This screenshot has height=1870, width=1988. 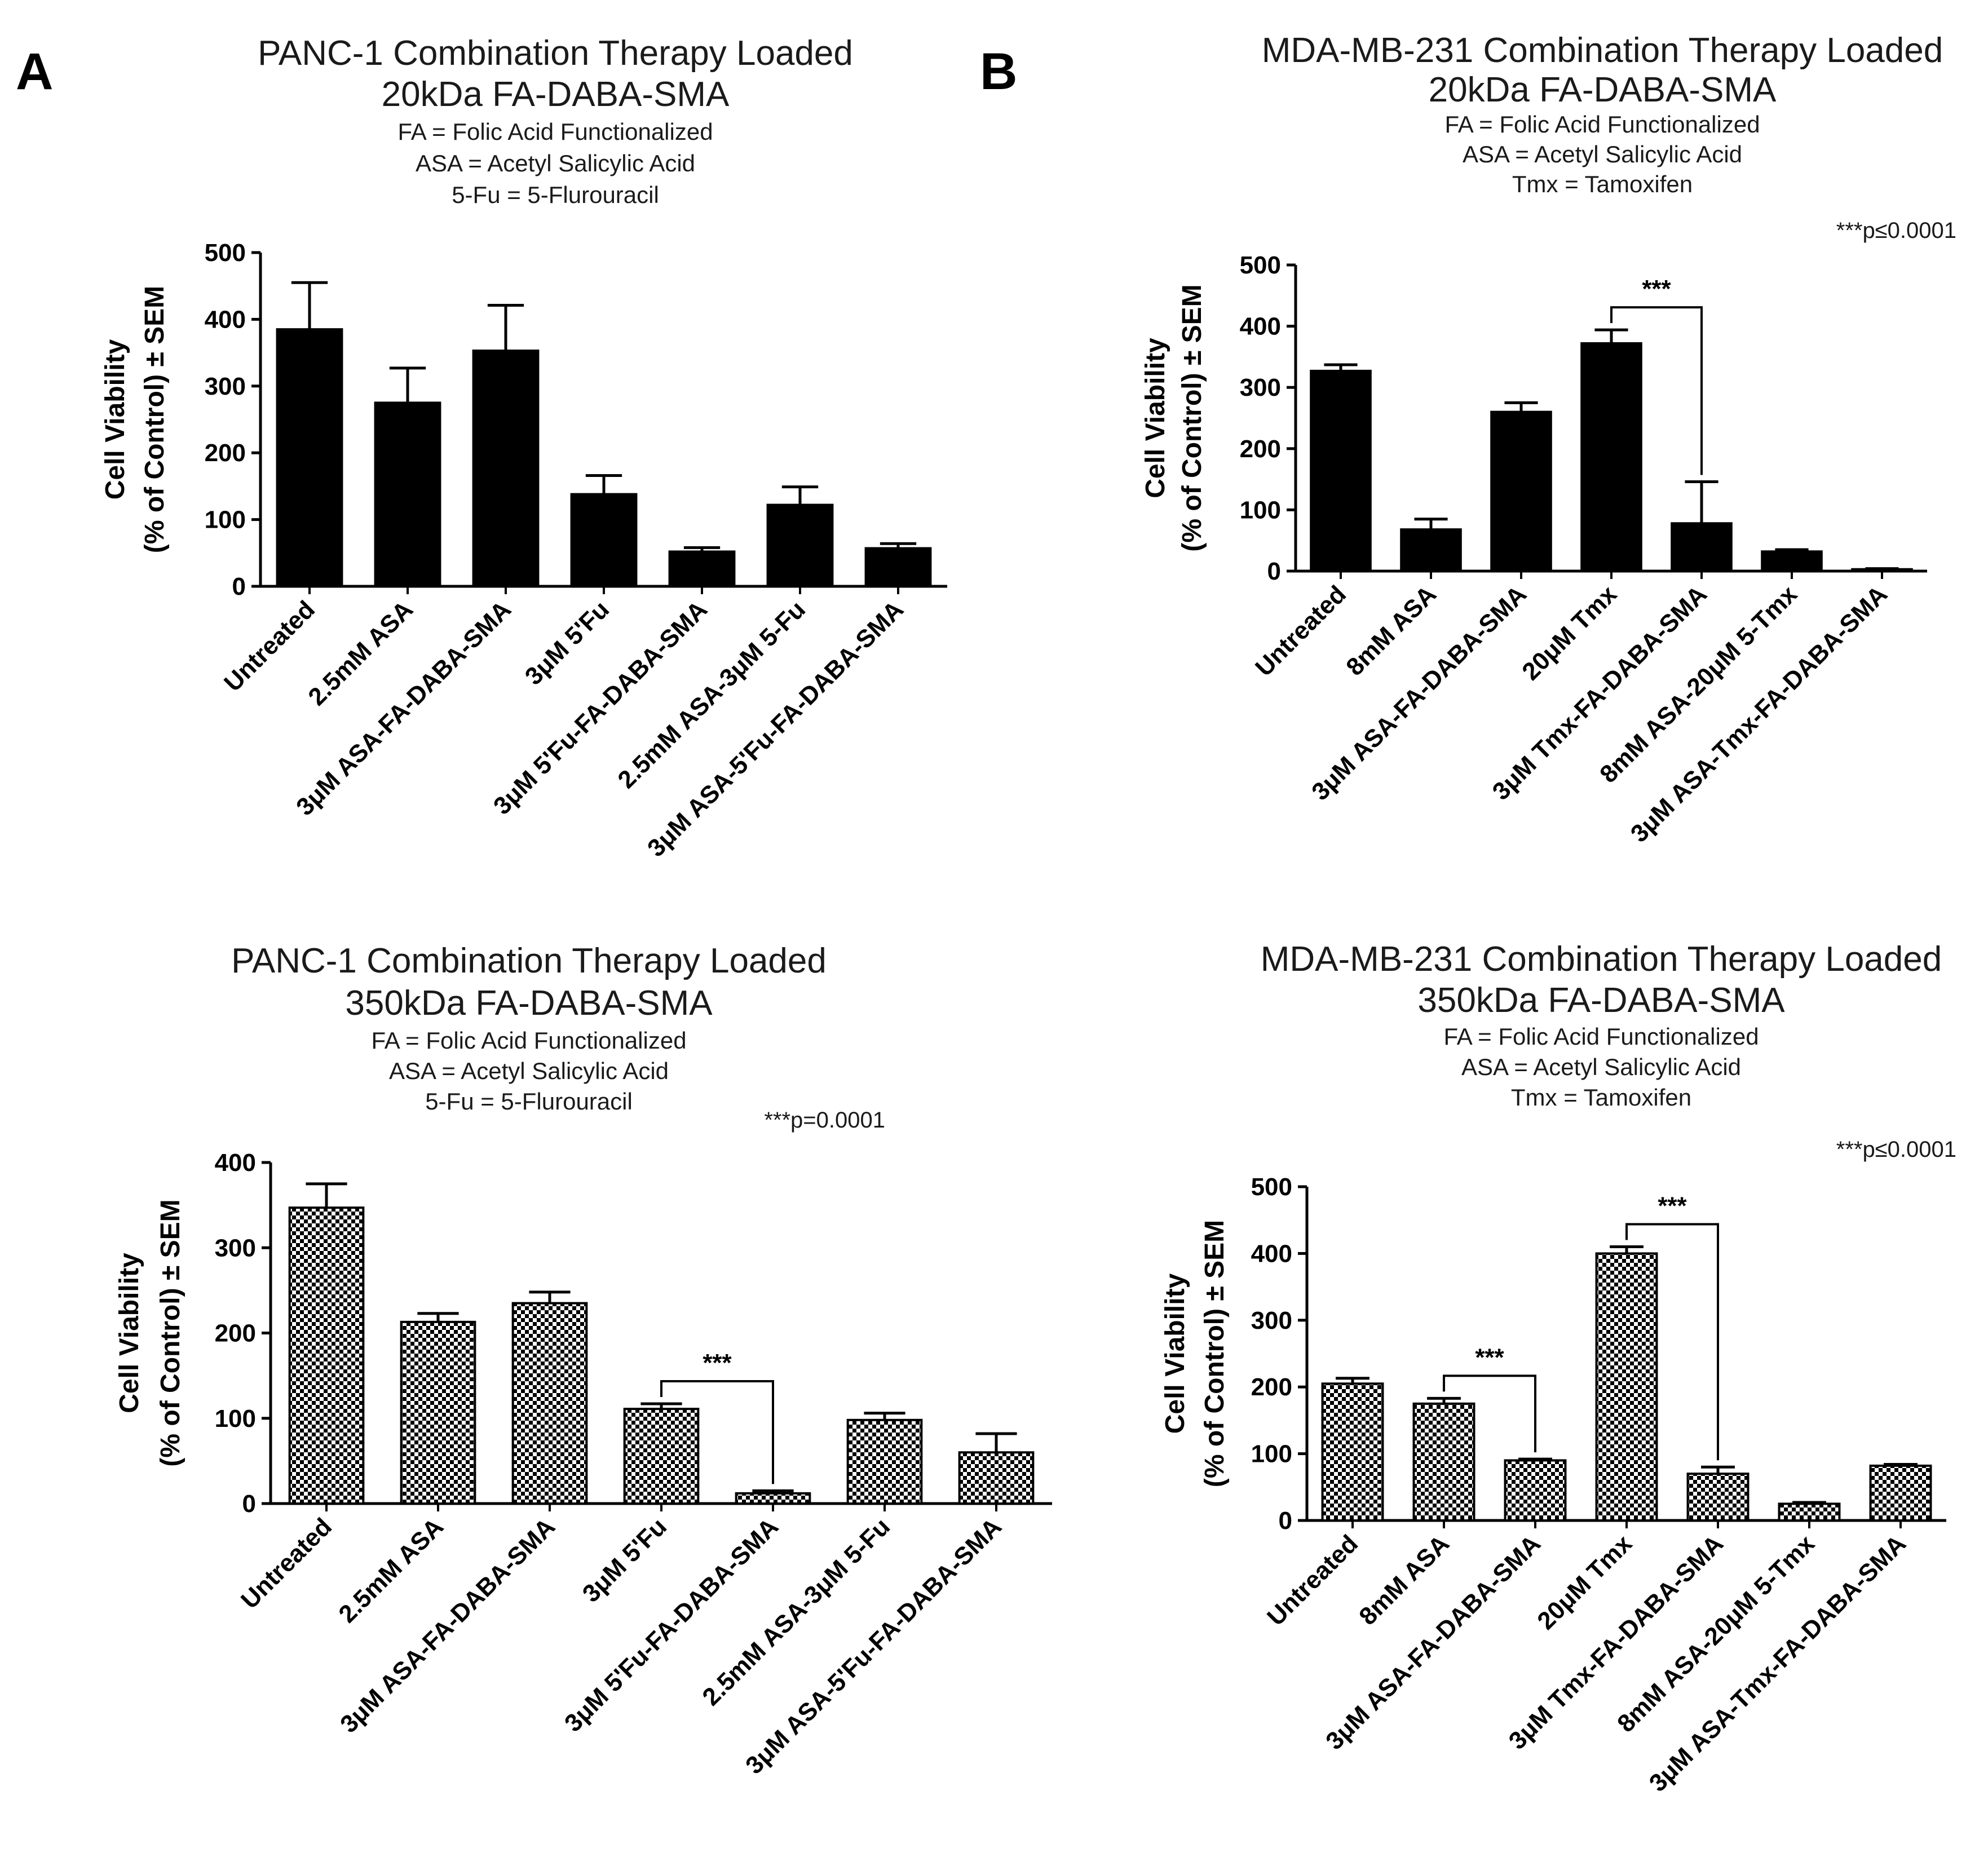 I want to click on panel-label-a: A, so click(x=34, y=71).